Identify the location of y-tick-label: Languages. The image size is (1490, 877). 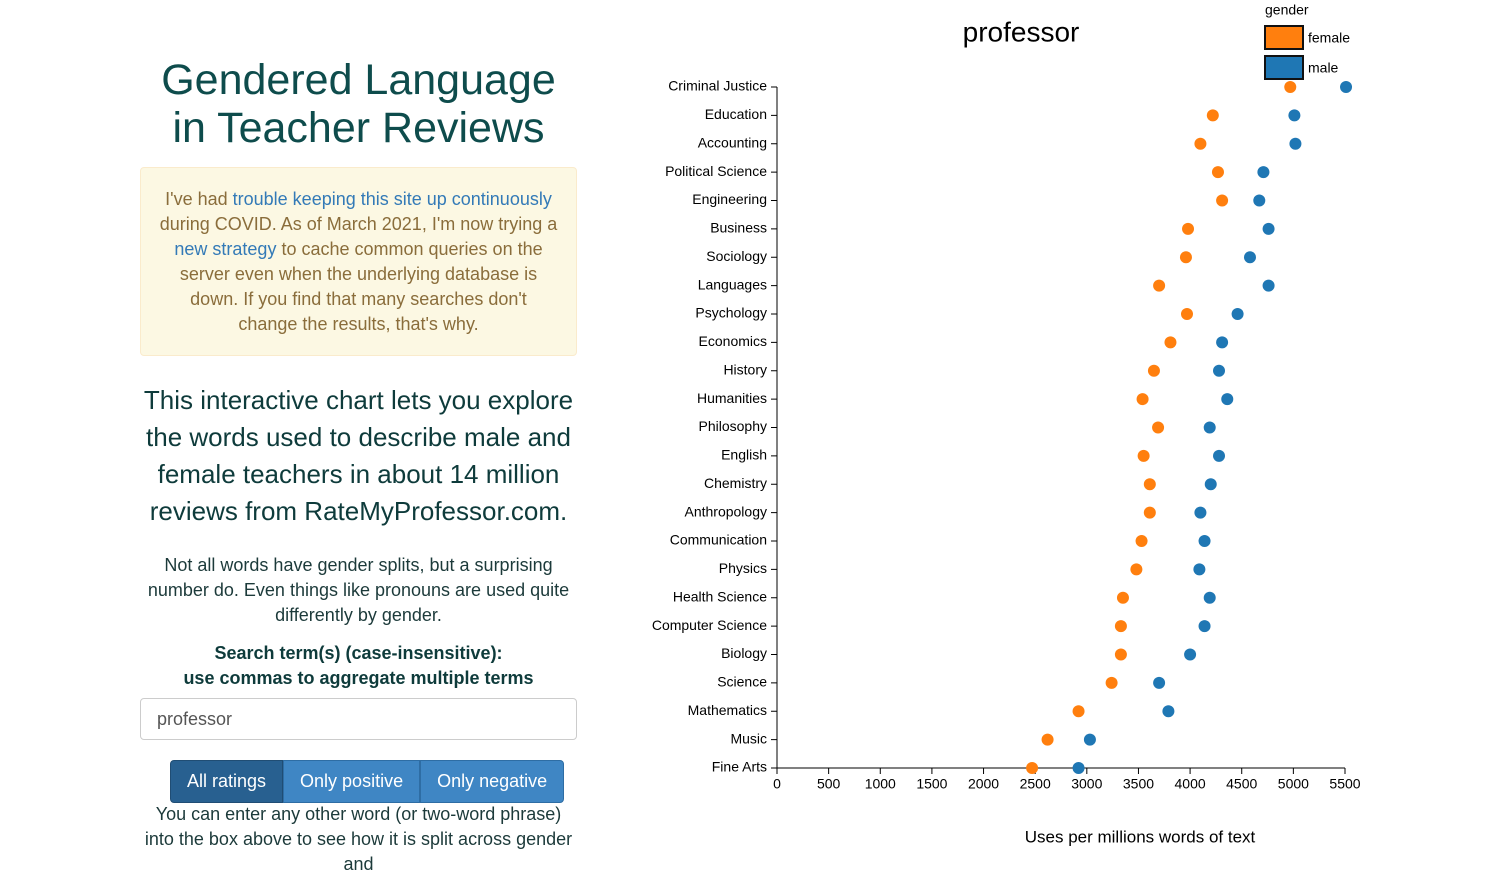
(732, 284).